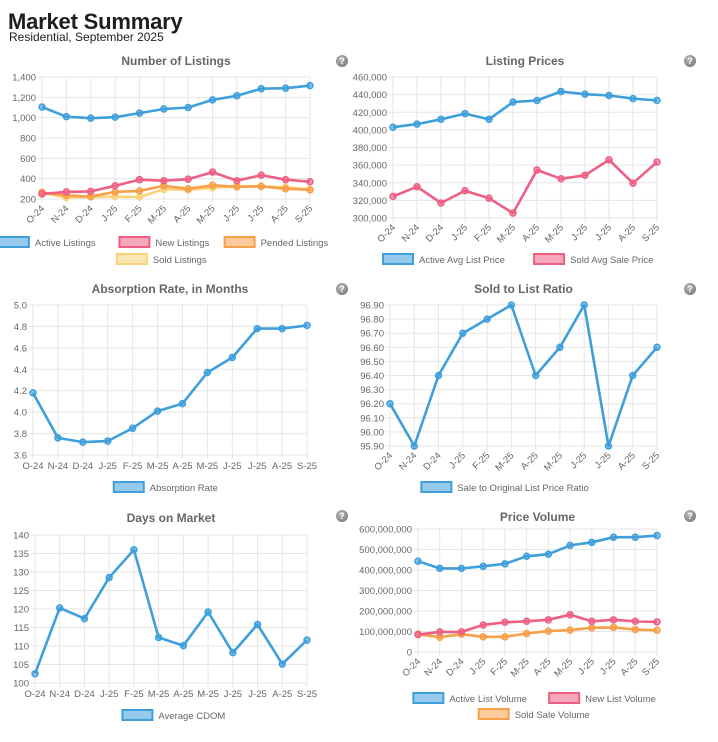 The height and width of the screenshot is (742, 718). I want to click on data-point-absorption-rate, so click(107, 441).